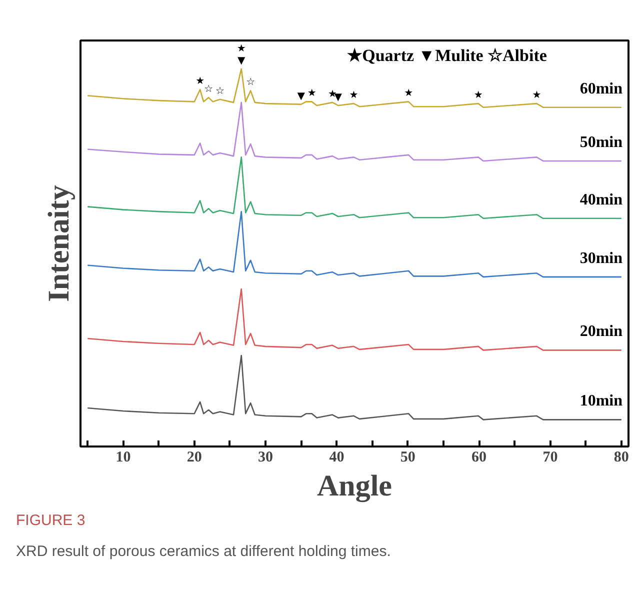  What do you see at coordinates (601, 331) in the screenshot?
I see `series-label: 20min` at bounding box center [601, 331].